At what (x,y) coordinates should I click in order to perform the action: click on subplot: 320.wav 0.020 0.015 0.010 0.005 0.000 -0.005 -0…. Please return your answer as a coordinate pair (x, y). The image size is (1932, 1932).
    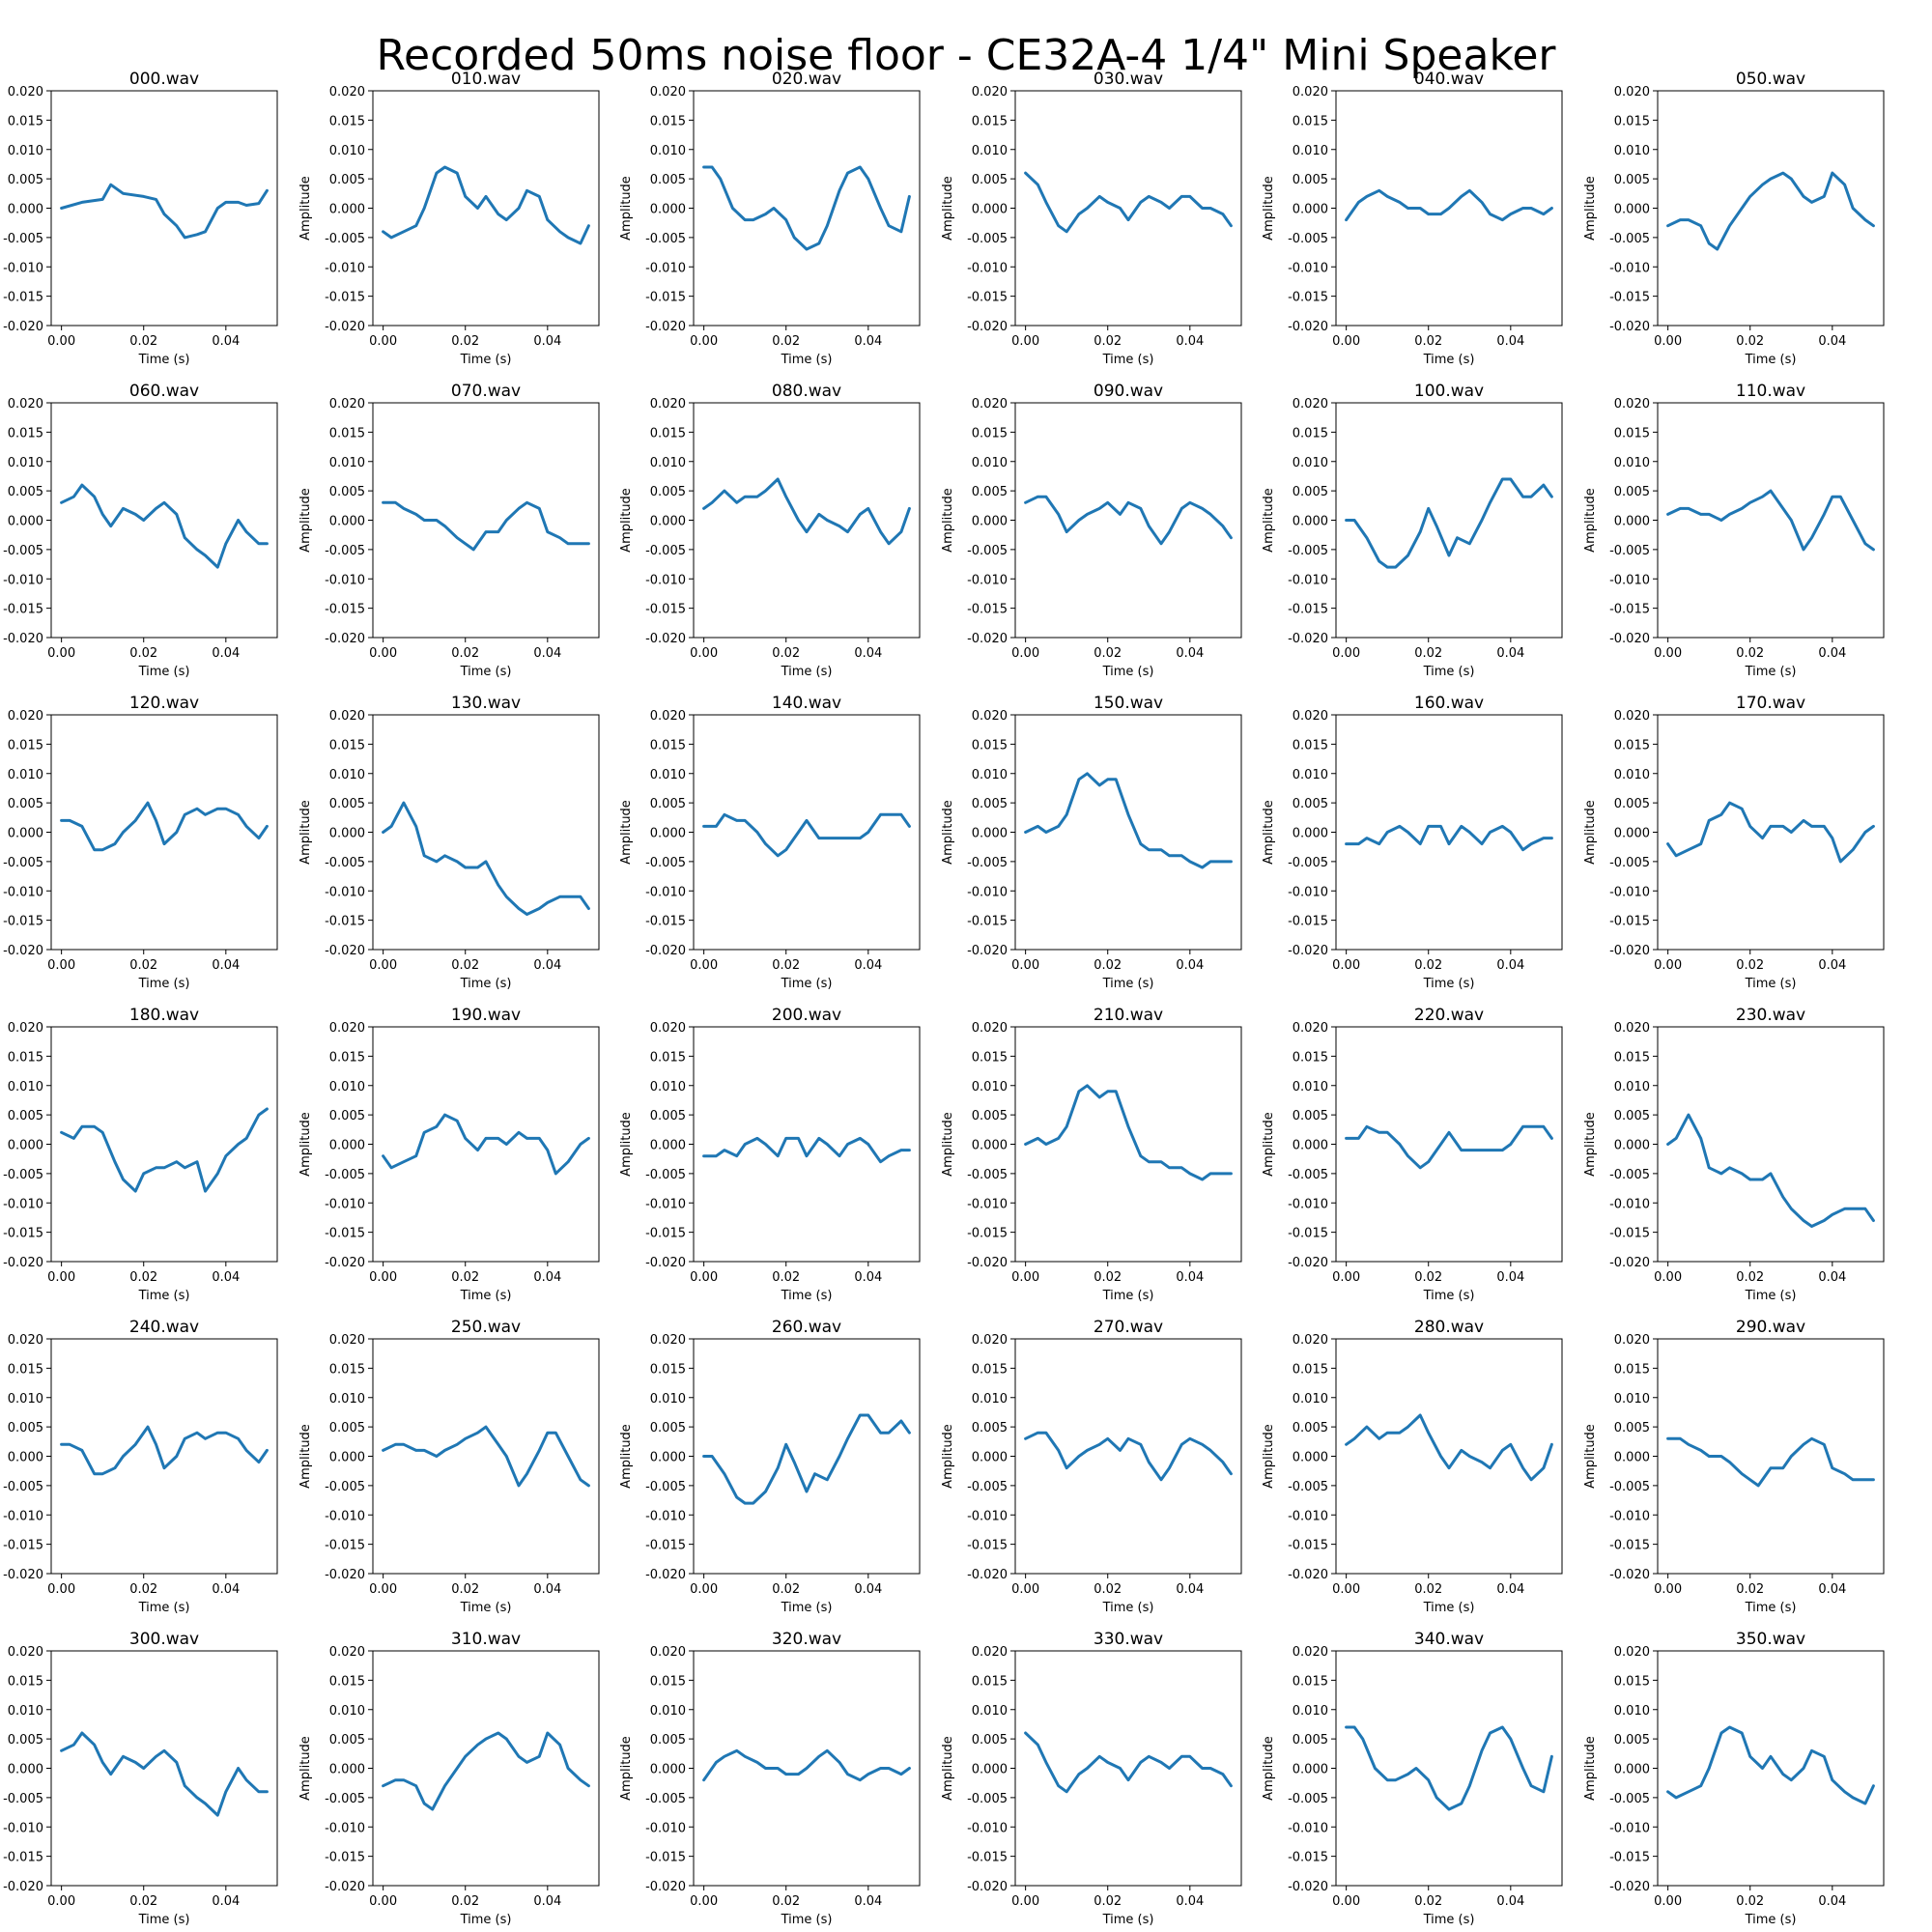
    Looking at the image, I should click on (770, 1778).